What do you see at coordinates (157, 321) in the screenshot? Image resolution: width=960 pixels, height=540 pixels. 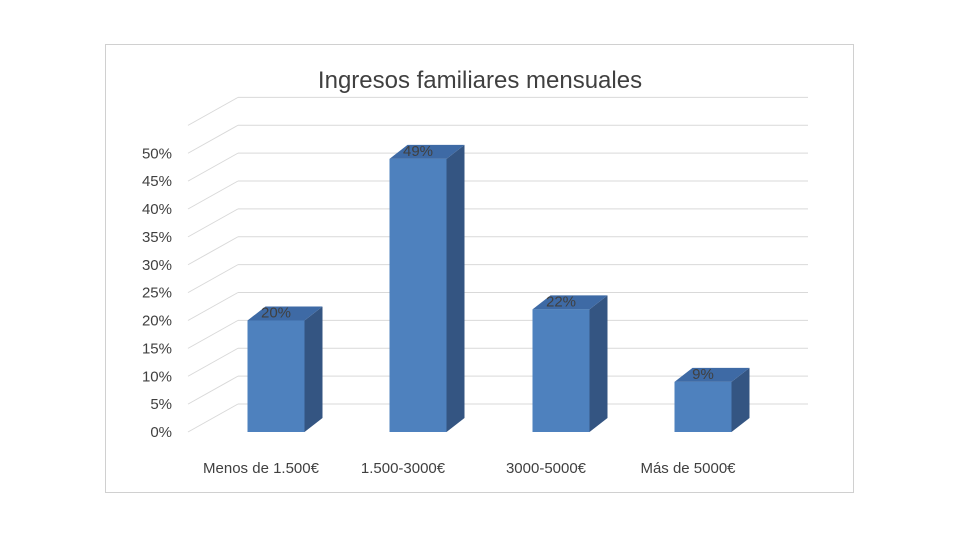 I see `y-tick-label: 20%` at bounding box center [157, 321].